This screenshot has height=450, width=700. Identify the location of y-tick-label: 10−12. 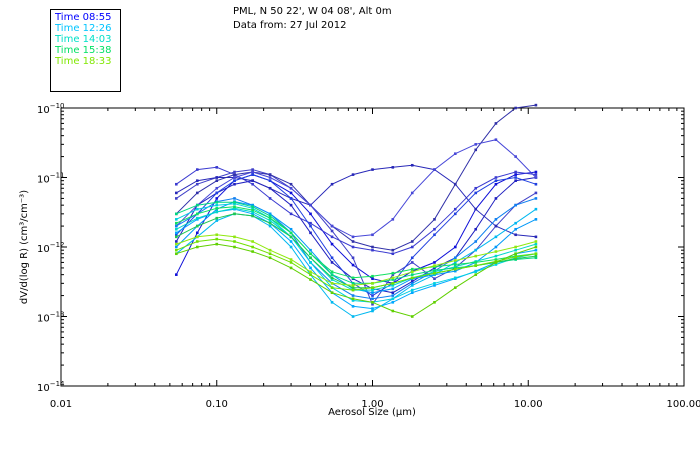
(51, 248).